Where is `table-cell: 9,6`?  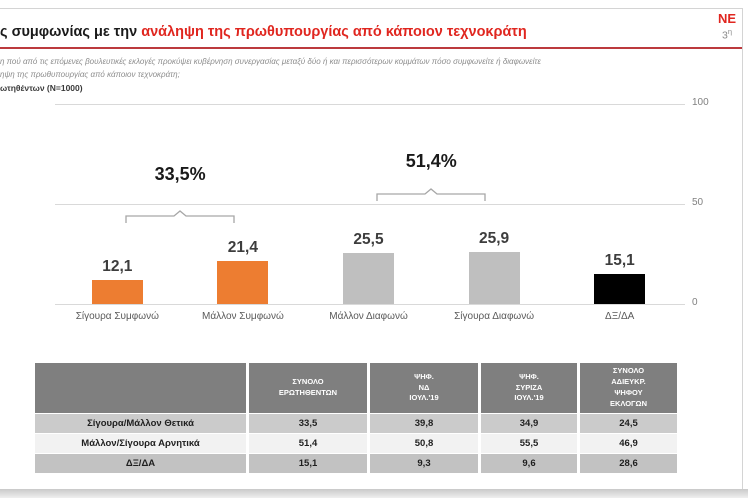
table-cell: 9,6 is located at coordinates (529, 463).